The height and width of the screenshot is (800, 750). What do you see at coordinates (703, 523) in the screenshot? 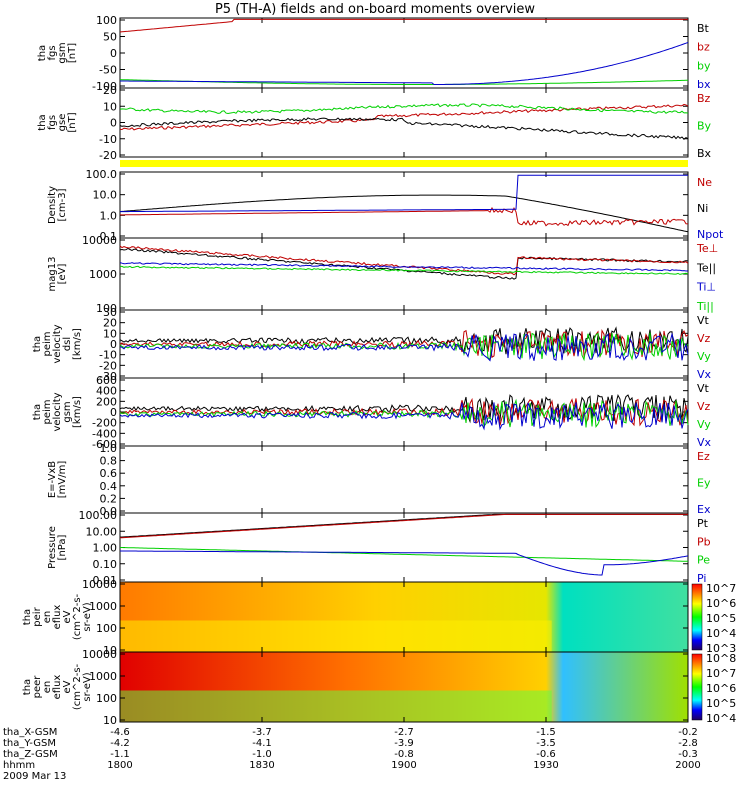
I see `legend-Pt: Pt` at bounding box center [703, 523].